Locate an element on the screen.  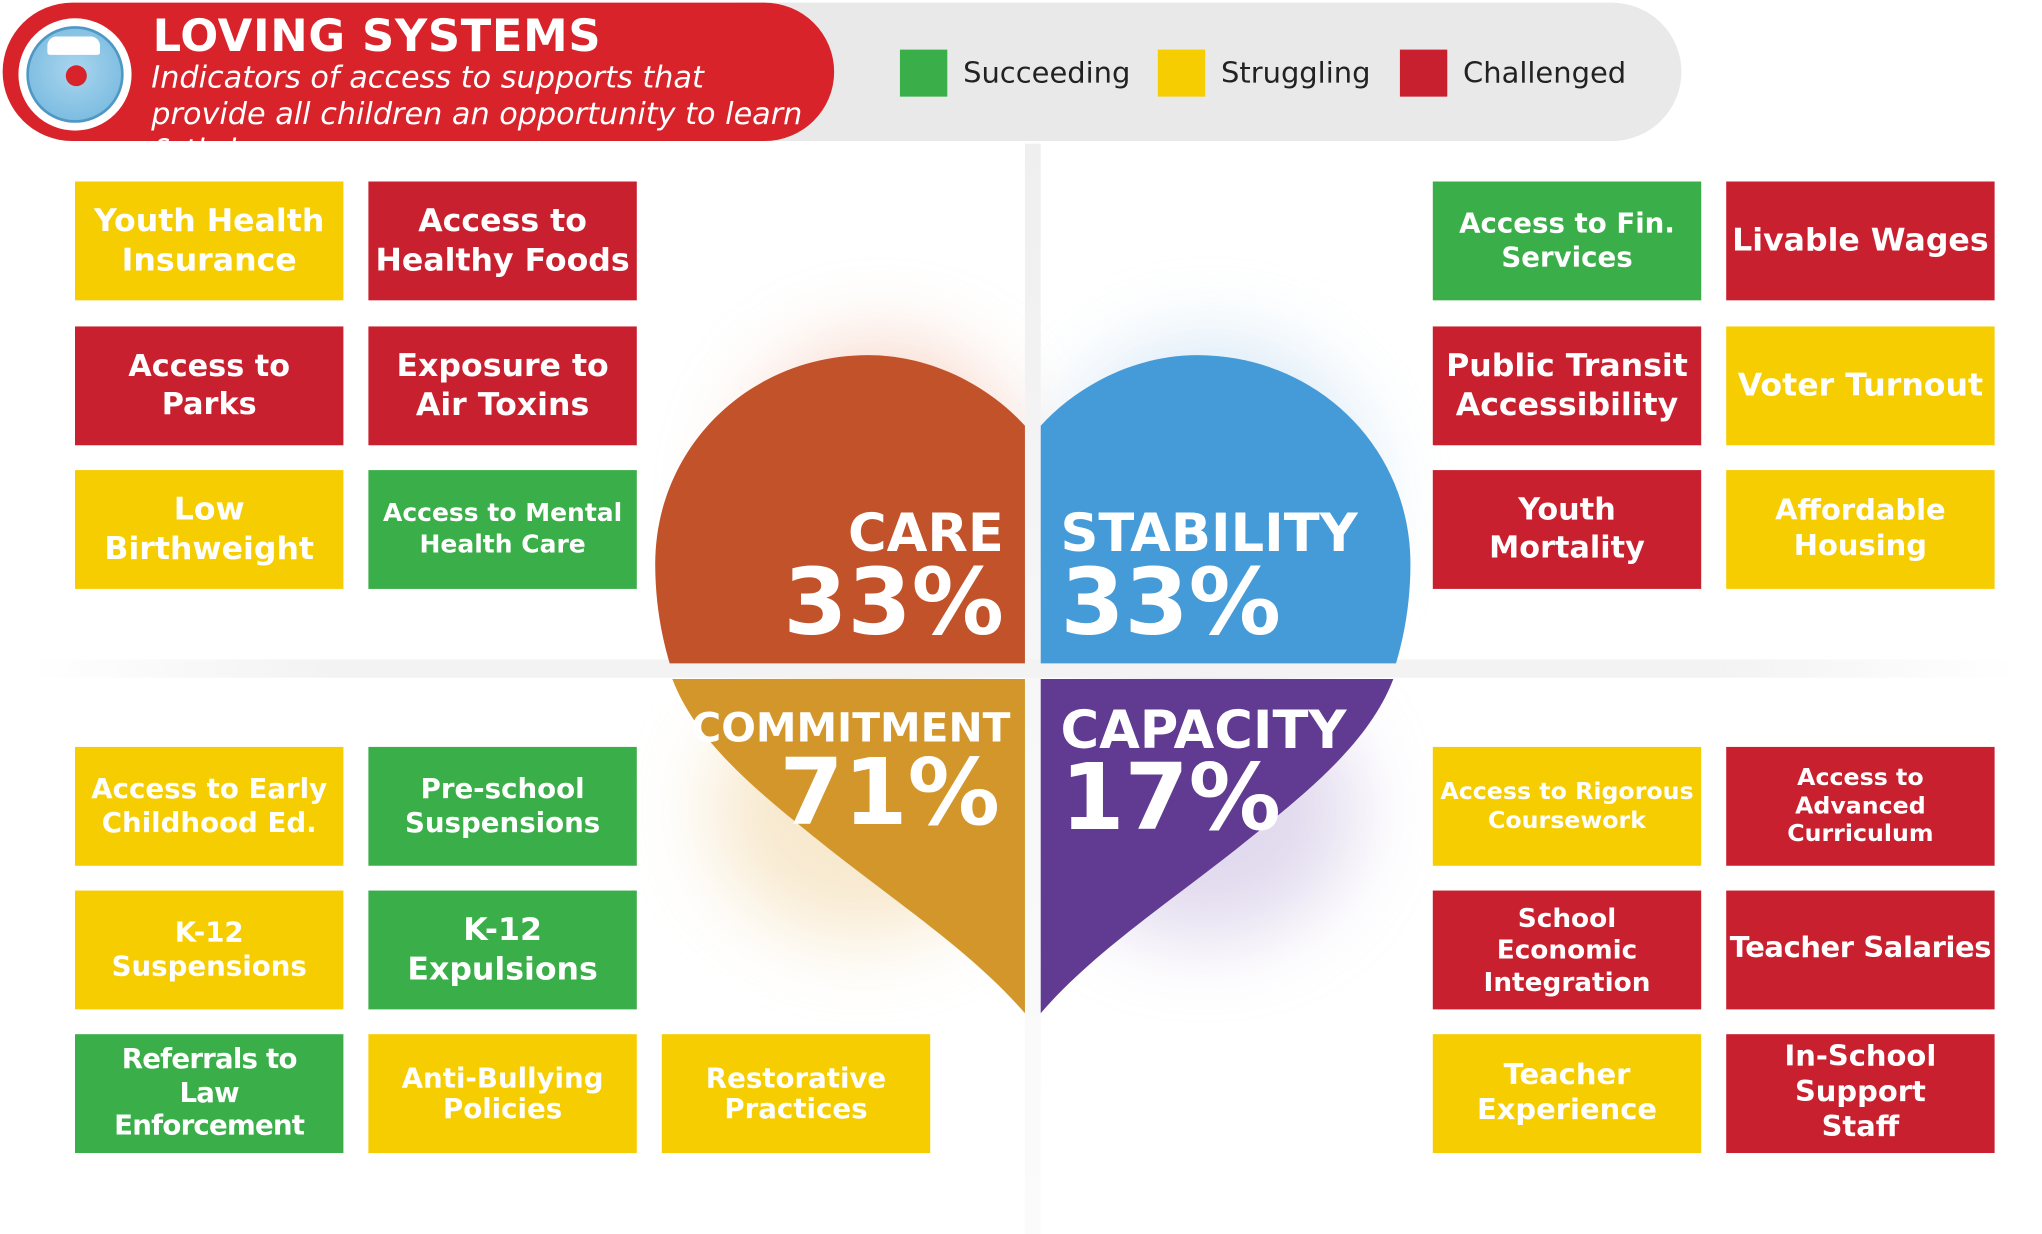
capacity-label: CAPACITY is located at coordinates (1203, 731).